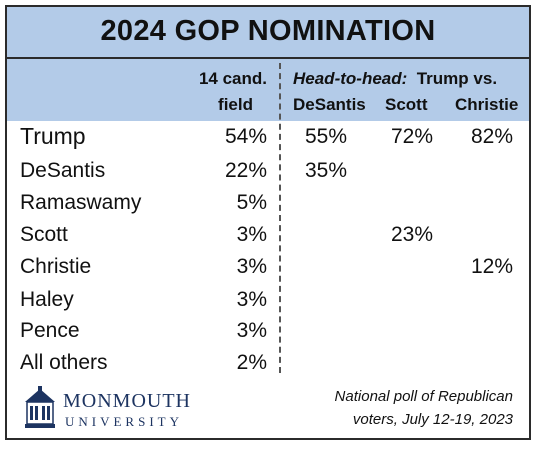 The width and height of the screenshot is (538, 449). I want to click on cell-trump-field: 54%, so click(245, 136).